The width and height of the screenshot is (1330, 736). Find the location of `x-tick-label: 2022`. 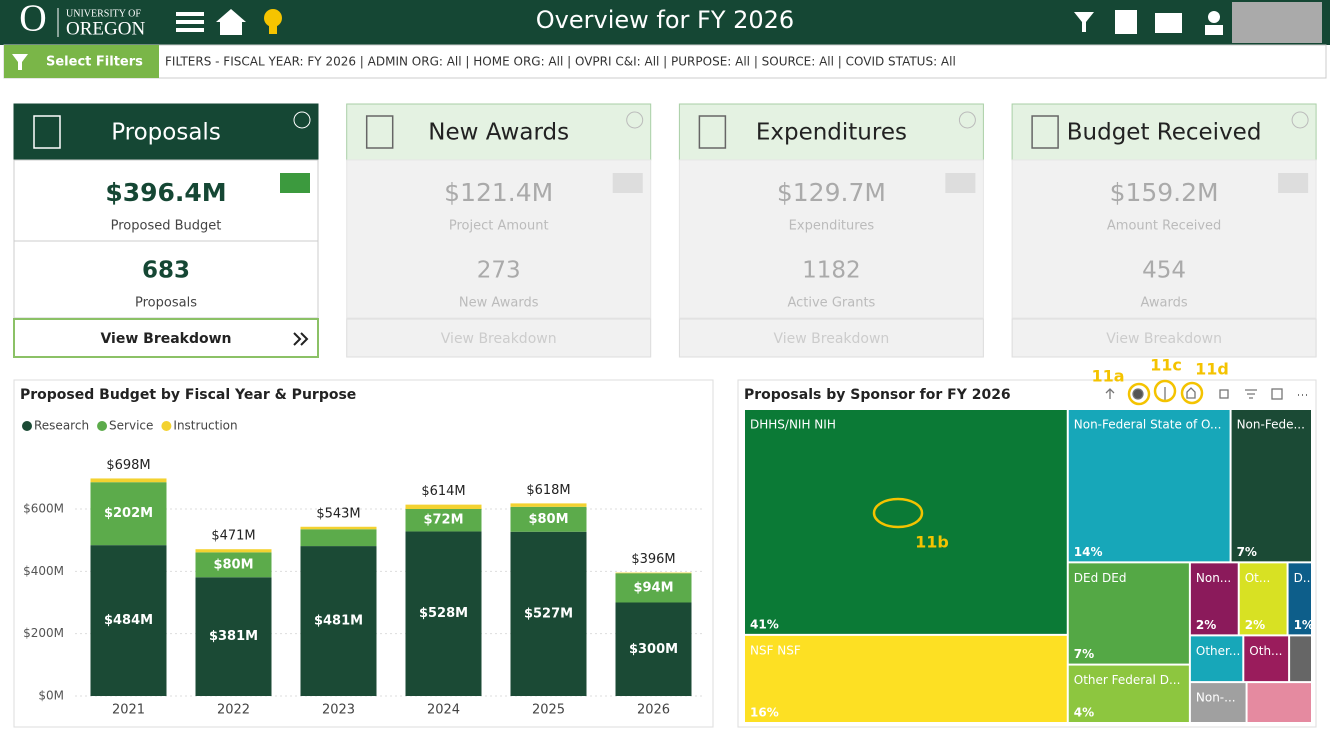

x-tick-label: 2022 is located at coordinates (233, 710).